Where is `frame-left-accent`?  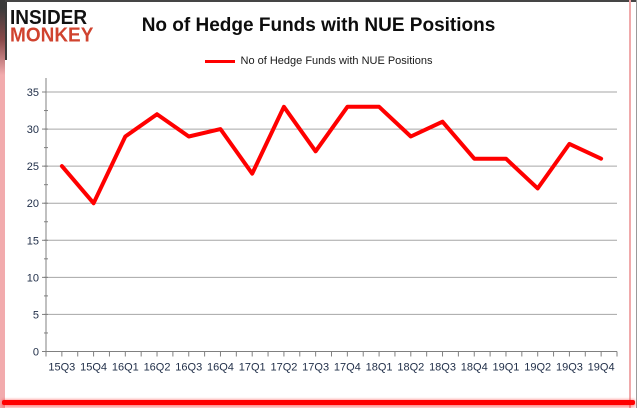 frame-left-accent is located at coordinates (6, 31).